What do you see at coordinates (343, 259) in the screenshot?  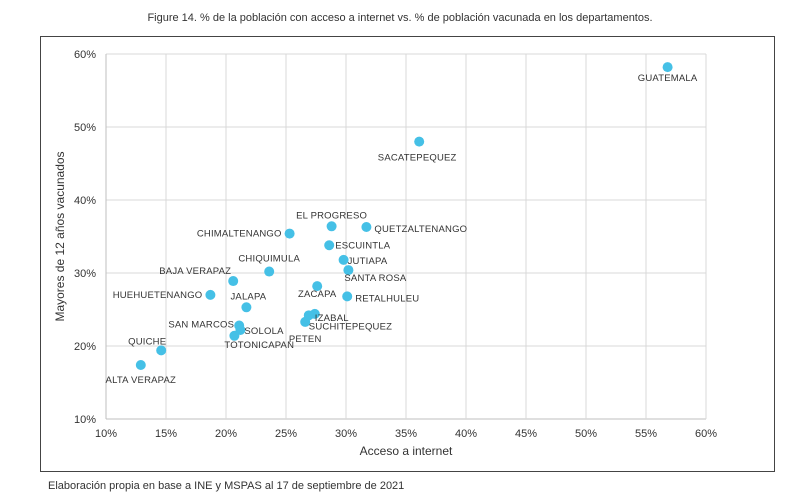 I see `point-jutiapa` at bounding box center [343, 259].